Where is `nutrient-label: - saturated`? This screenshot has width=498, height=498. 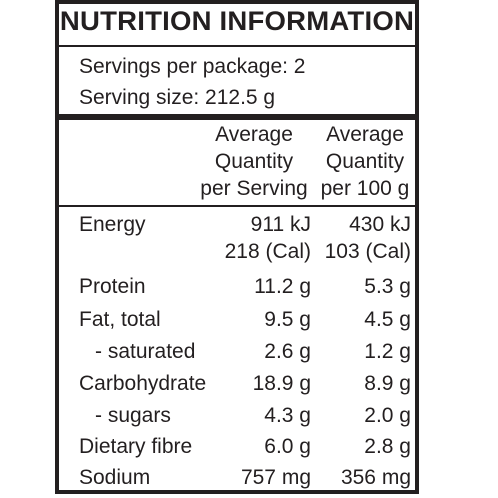
nutrient-label: - saturated is located at coordinates (145, 351).